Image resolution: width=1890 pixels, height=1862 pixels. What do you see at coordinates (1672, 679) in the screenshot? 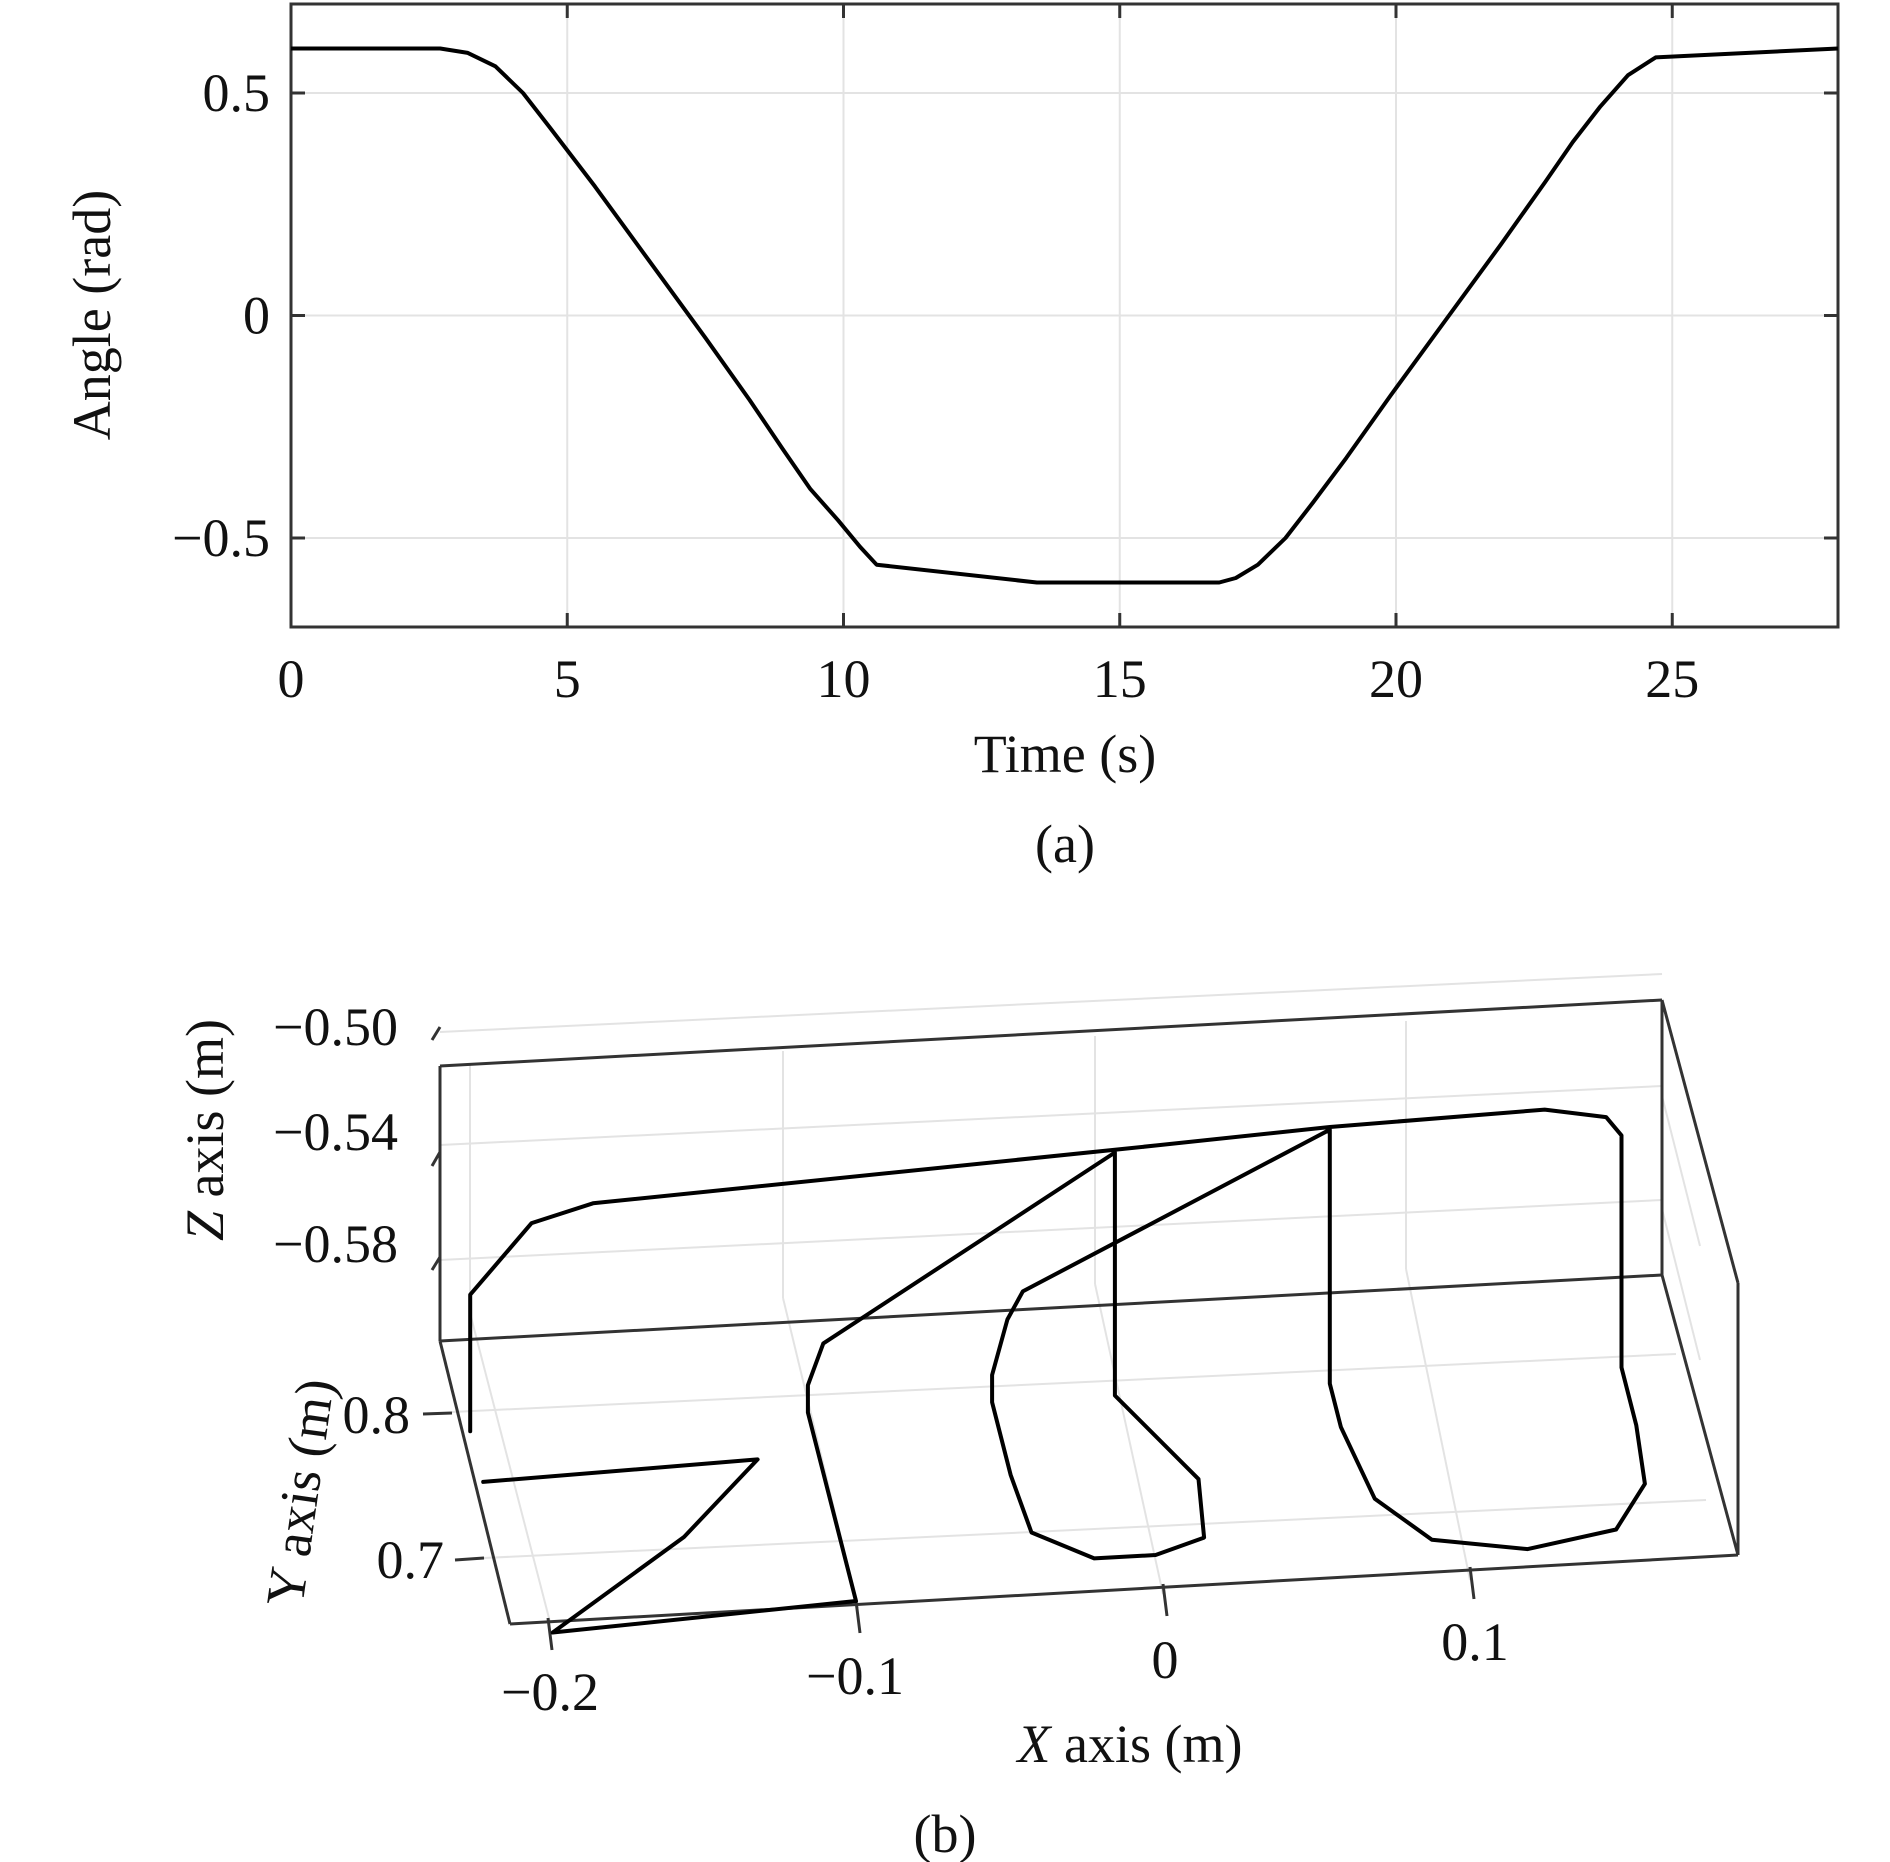
I see `a-xtick-label: 25` at bounding box center [1672, 679].